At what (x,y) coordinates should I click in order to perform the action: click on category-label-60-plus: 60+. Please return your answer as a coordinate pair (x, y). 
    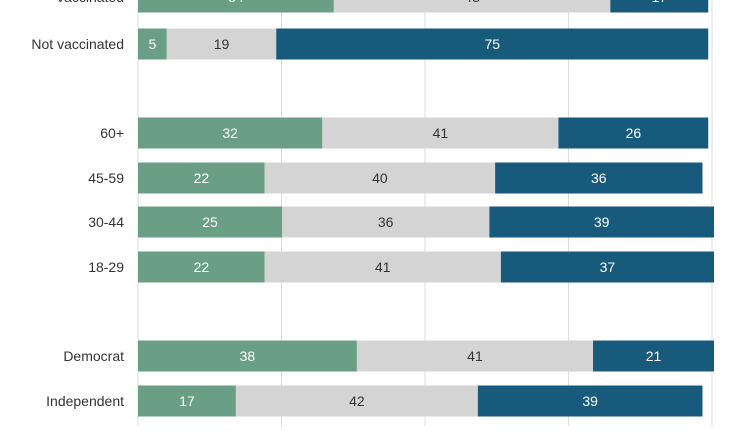
    Looking at the image, I should click on (112, 133).